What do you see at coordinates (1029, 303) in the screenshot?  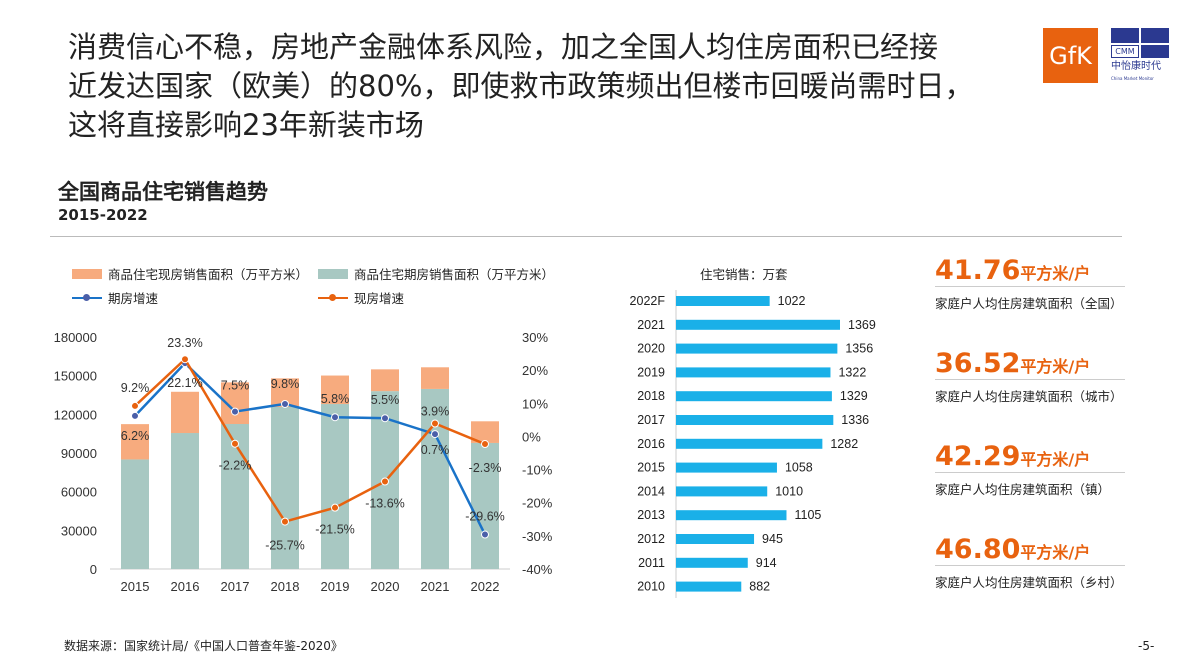 I see `stat-label: 家庭户人均住房建筑面积（全国）` at bounding box center [1029, 303].